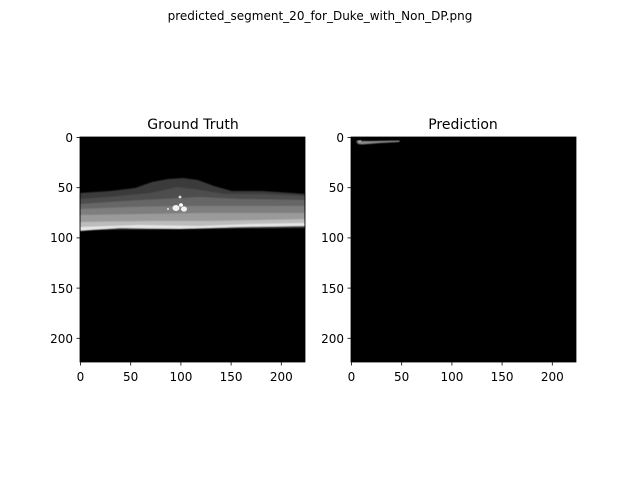 Image resolution: width=640 pixels, height=480 pixels. Describe the element at coordinates (192, 227) in the screenshot. I see `gt-bright-edge` at that location.